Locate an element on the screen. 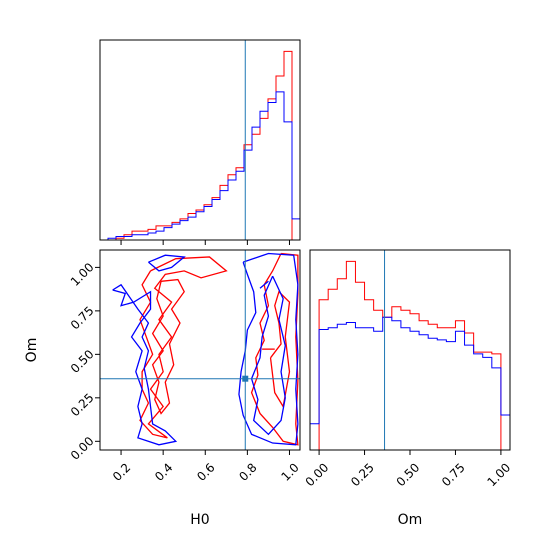 The height and width of the screenshot is (550, 550). y-axis-label: Om is located at coordinates (32, 350).